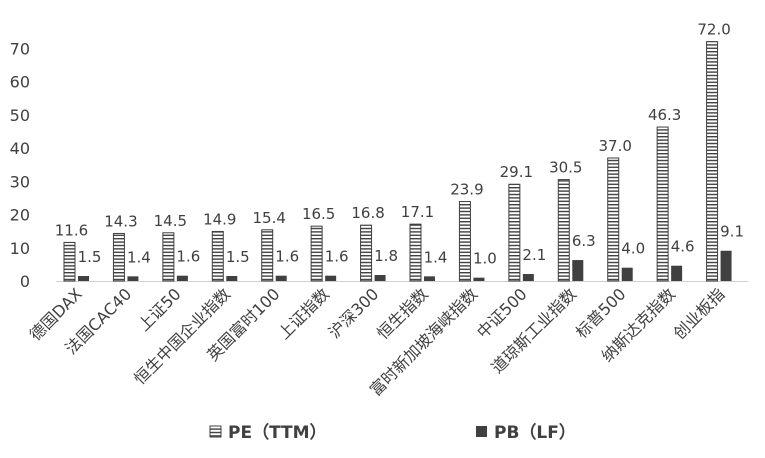 The image size is (765, 458). I want to click on pb-data-label: 1.0, so click(485, 259).